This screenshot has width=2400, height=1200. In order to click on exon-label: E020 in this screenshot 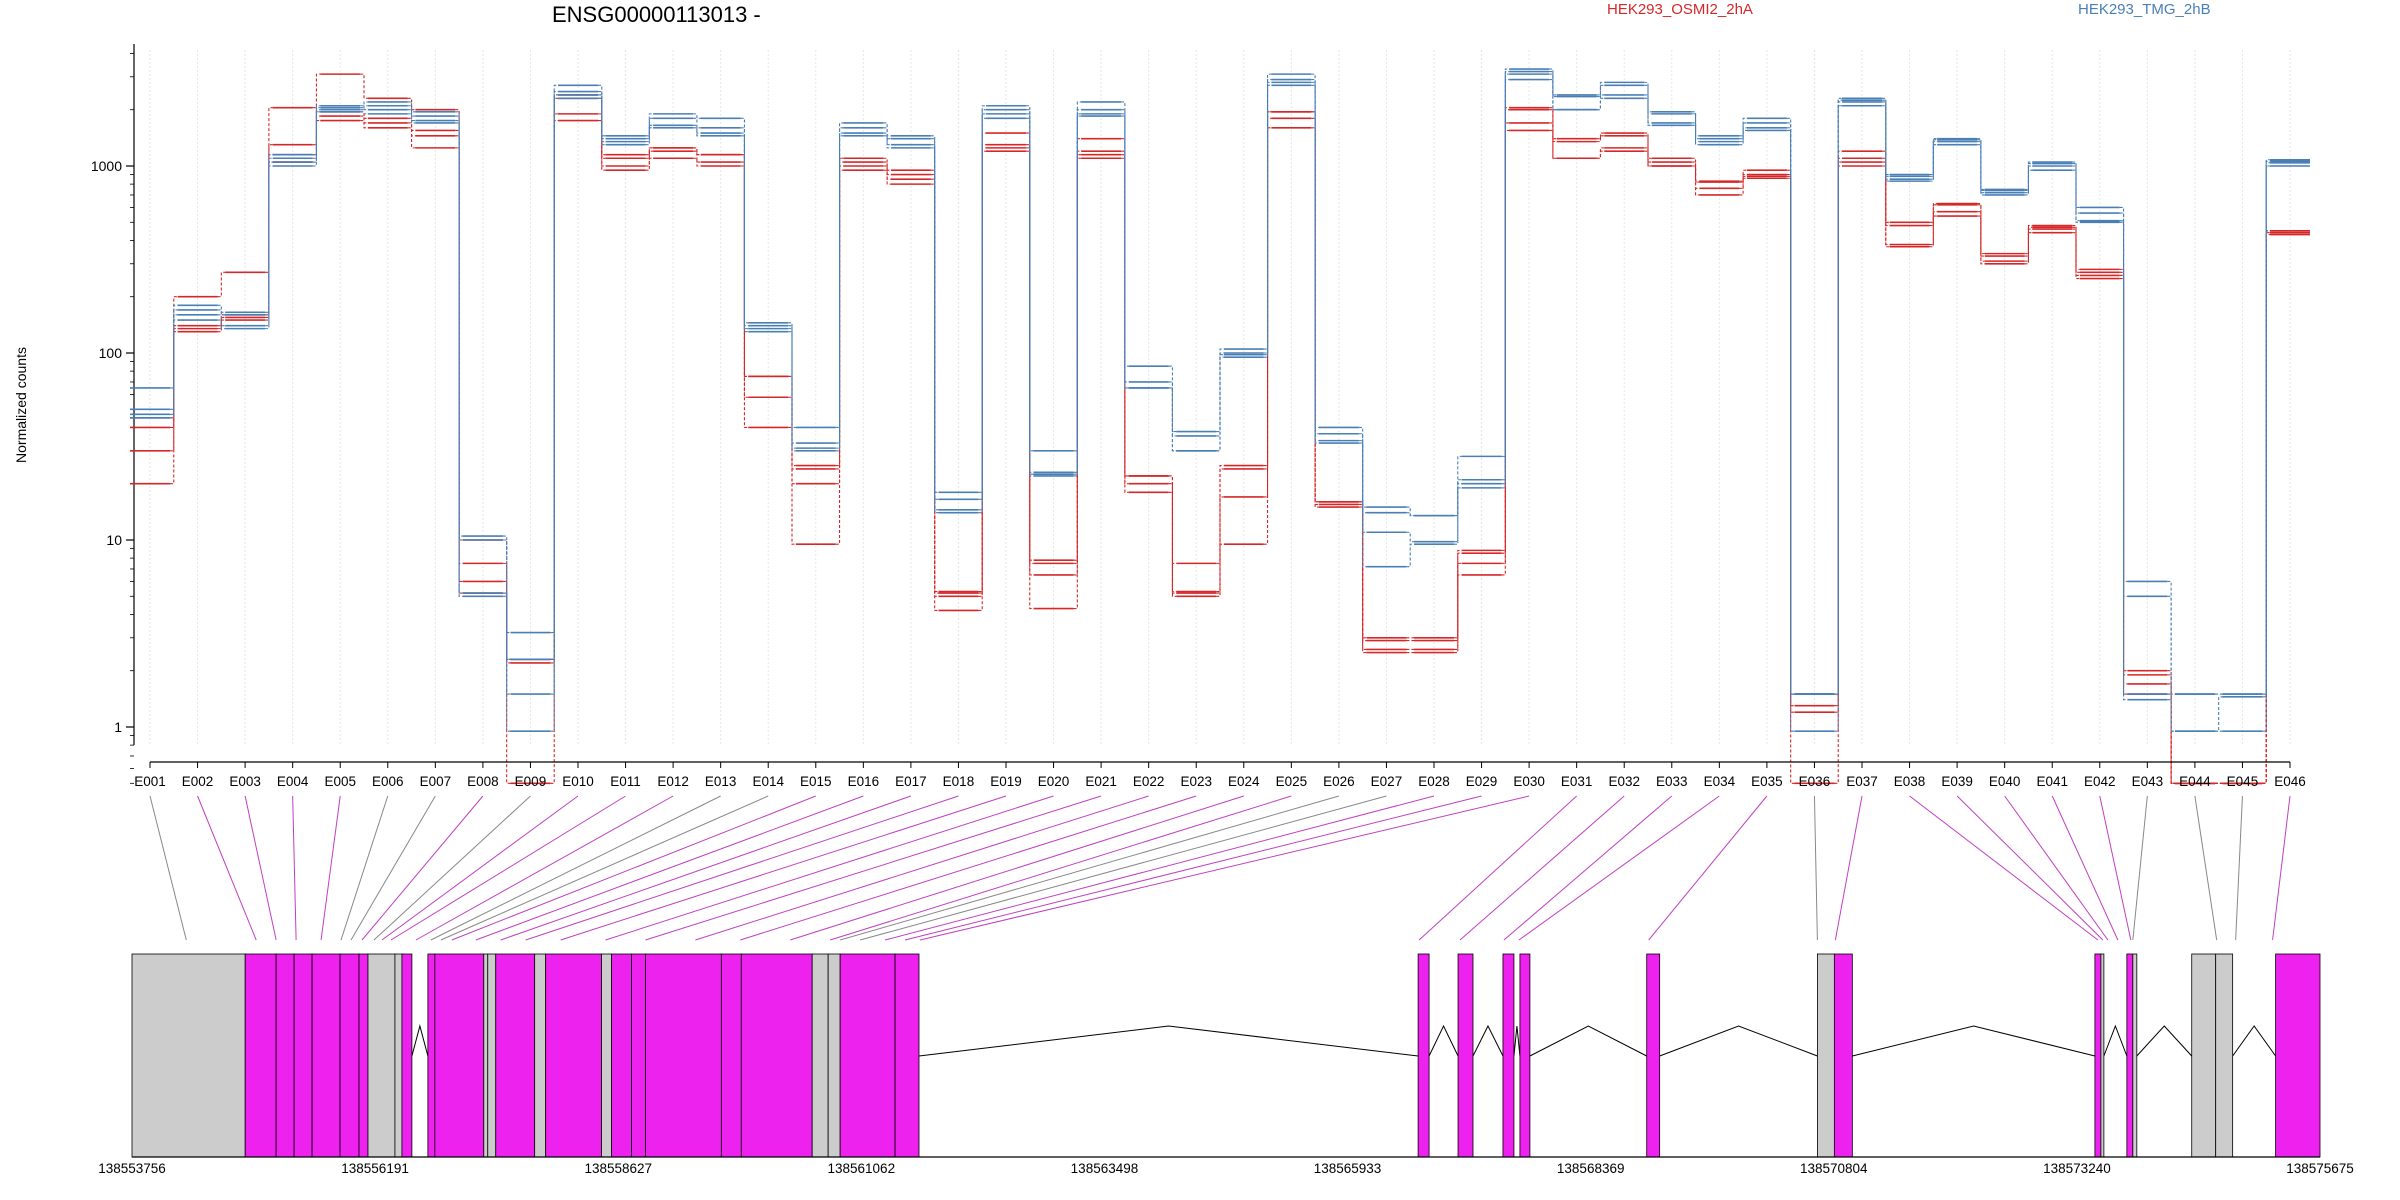, I will do `click(1054, 781)`.